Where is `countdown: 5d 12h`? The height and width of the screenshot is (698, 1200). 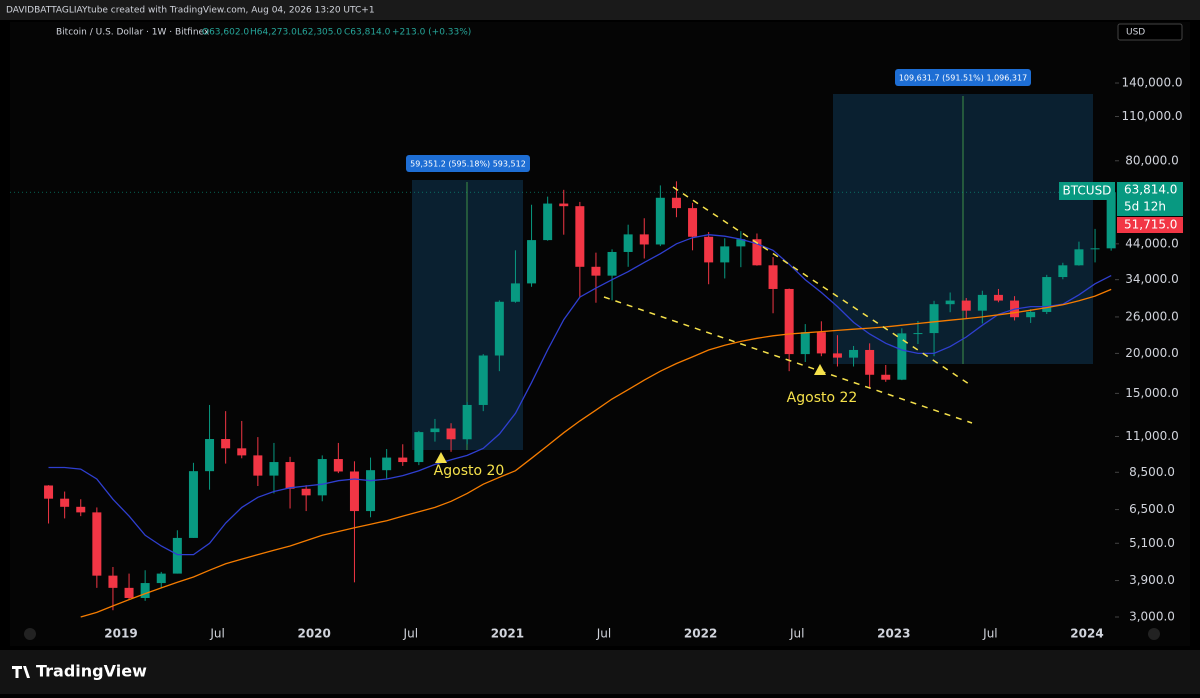
countdown: 5d 12h is located at coordinates (1145, 207).